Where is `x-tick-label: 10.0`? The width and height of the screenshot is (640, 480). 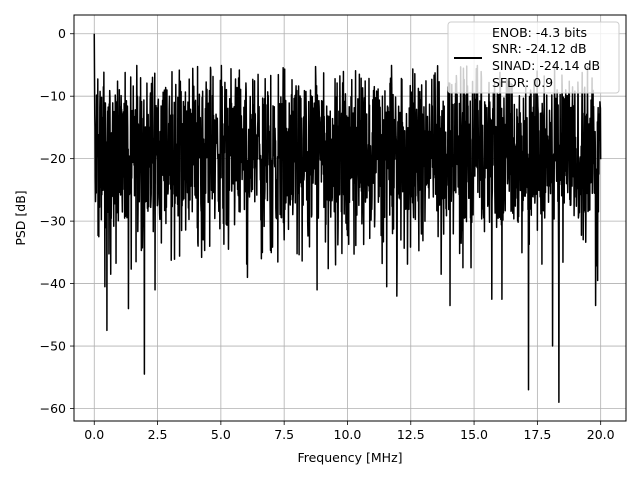 x-tick-label: 10.0 is located at coordinates (348, 434).